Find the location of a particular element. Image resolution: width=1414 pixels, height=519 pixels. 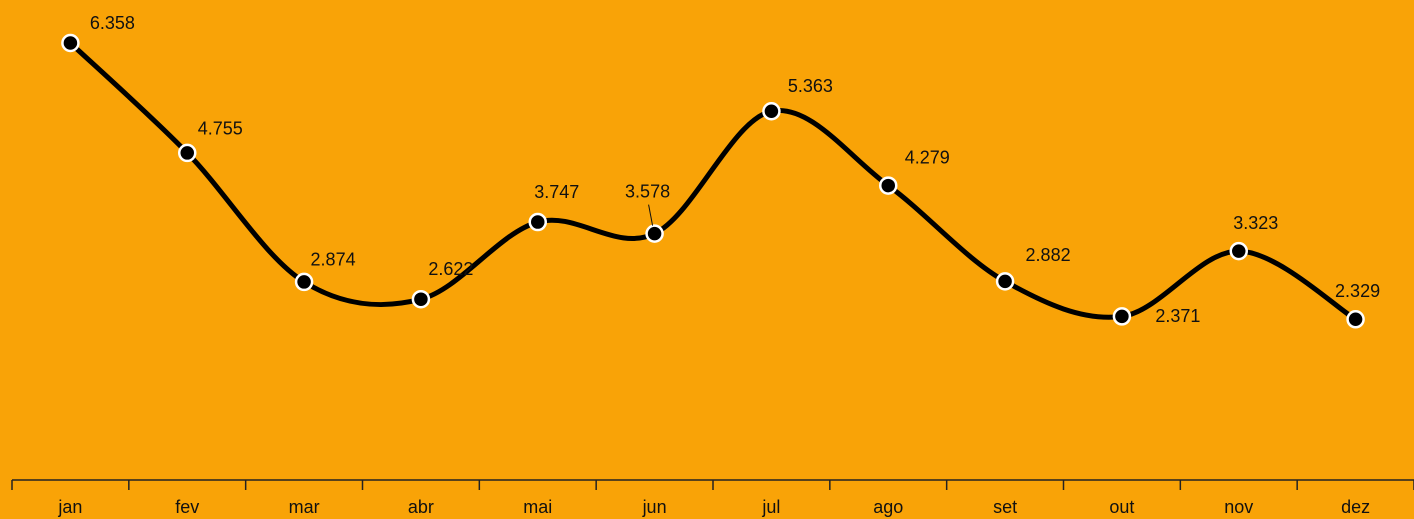

data-label: 2.329 is located at coordinates (1357, 291).